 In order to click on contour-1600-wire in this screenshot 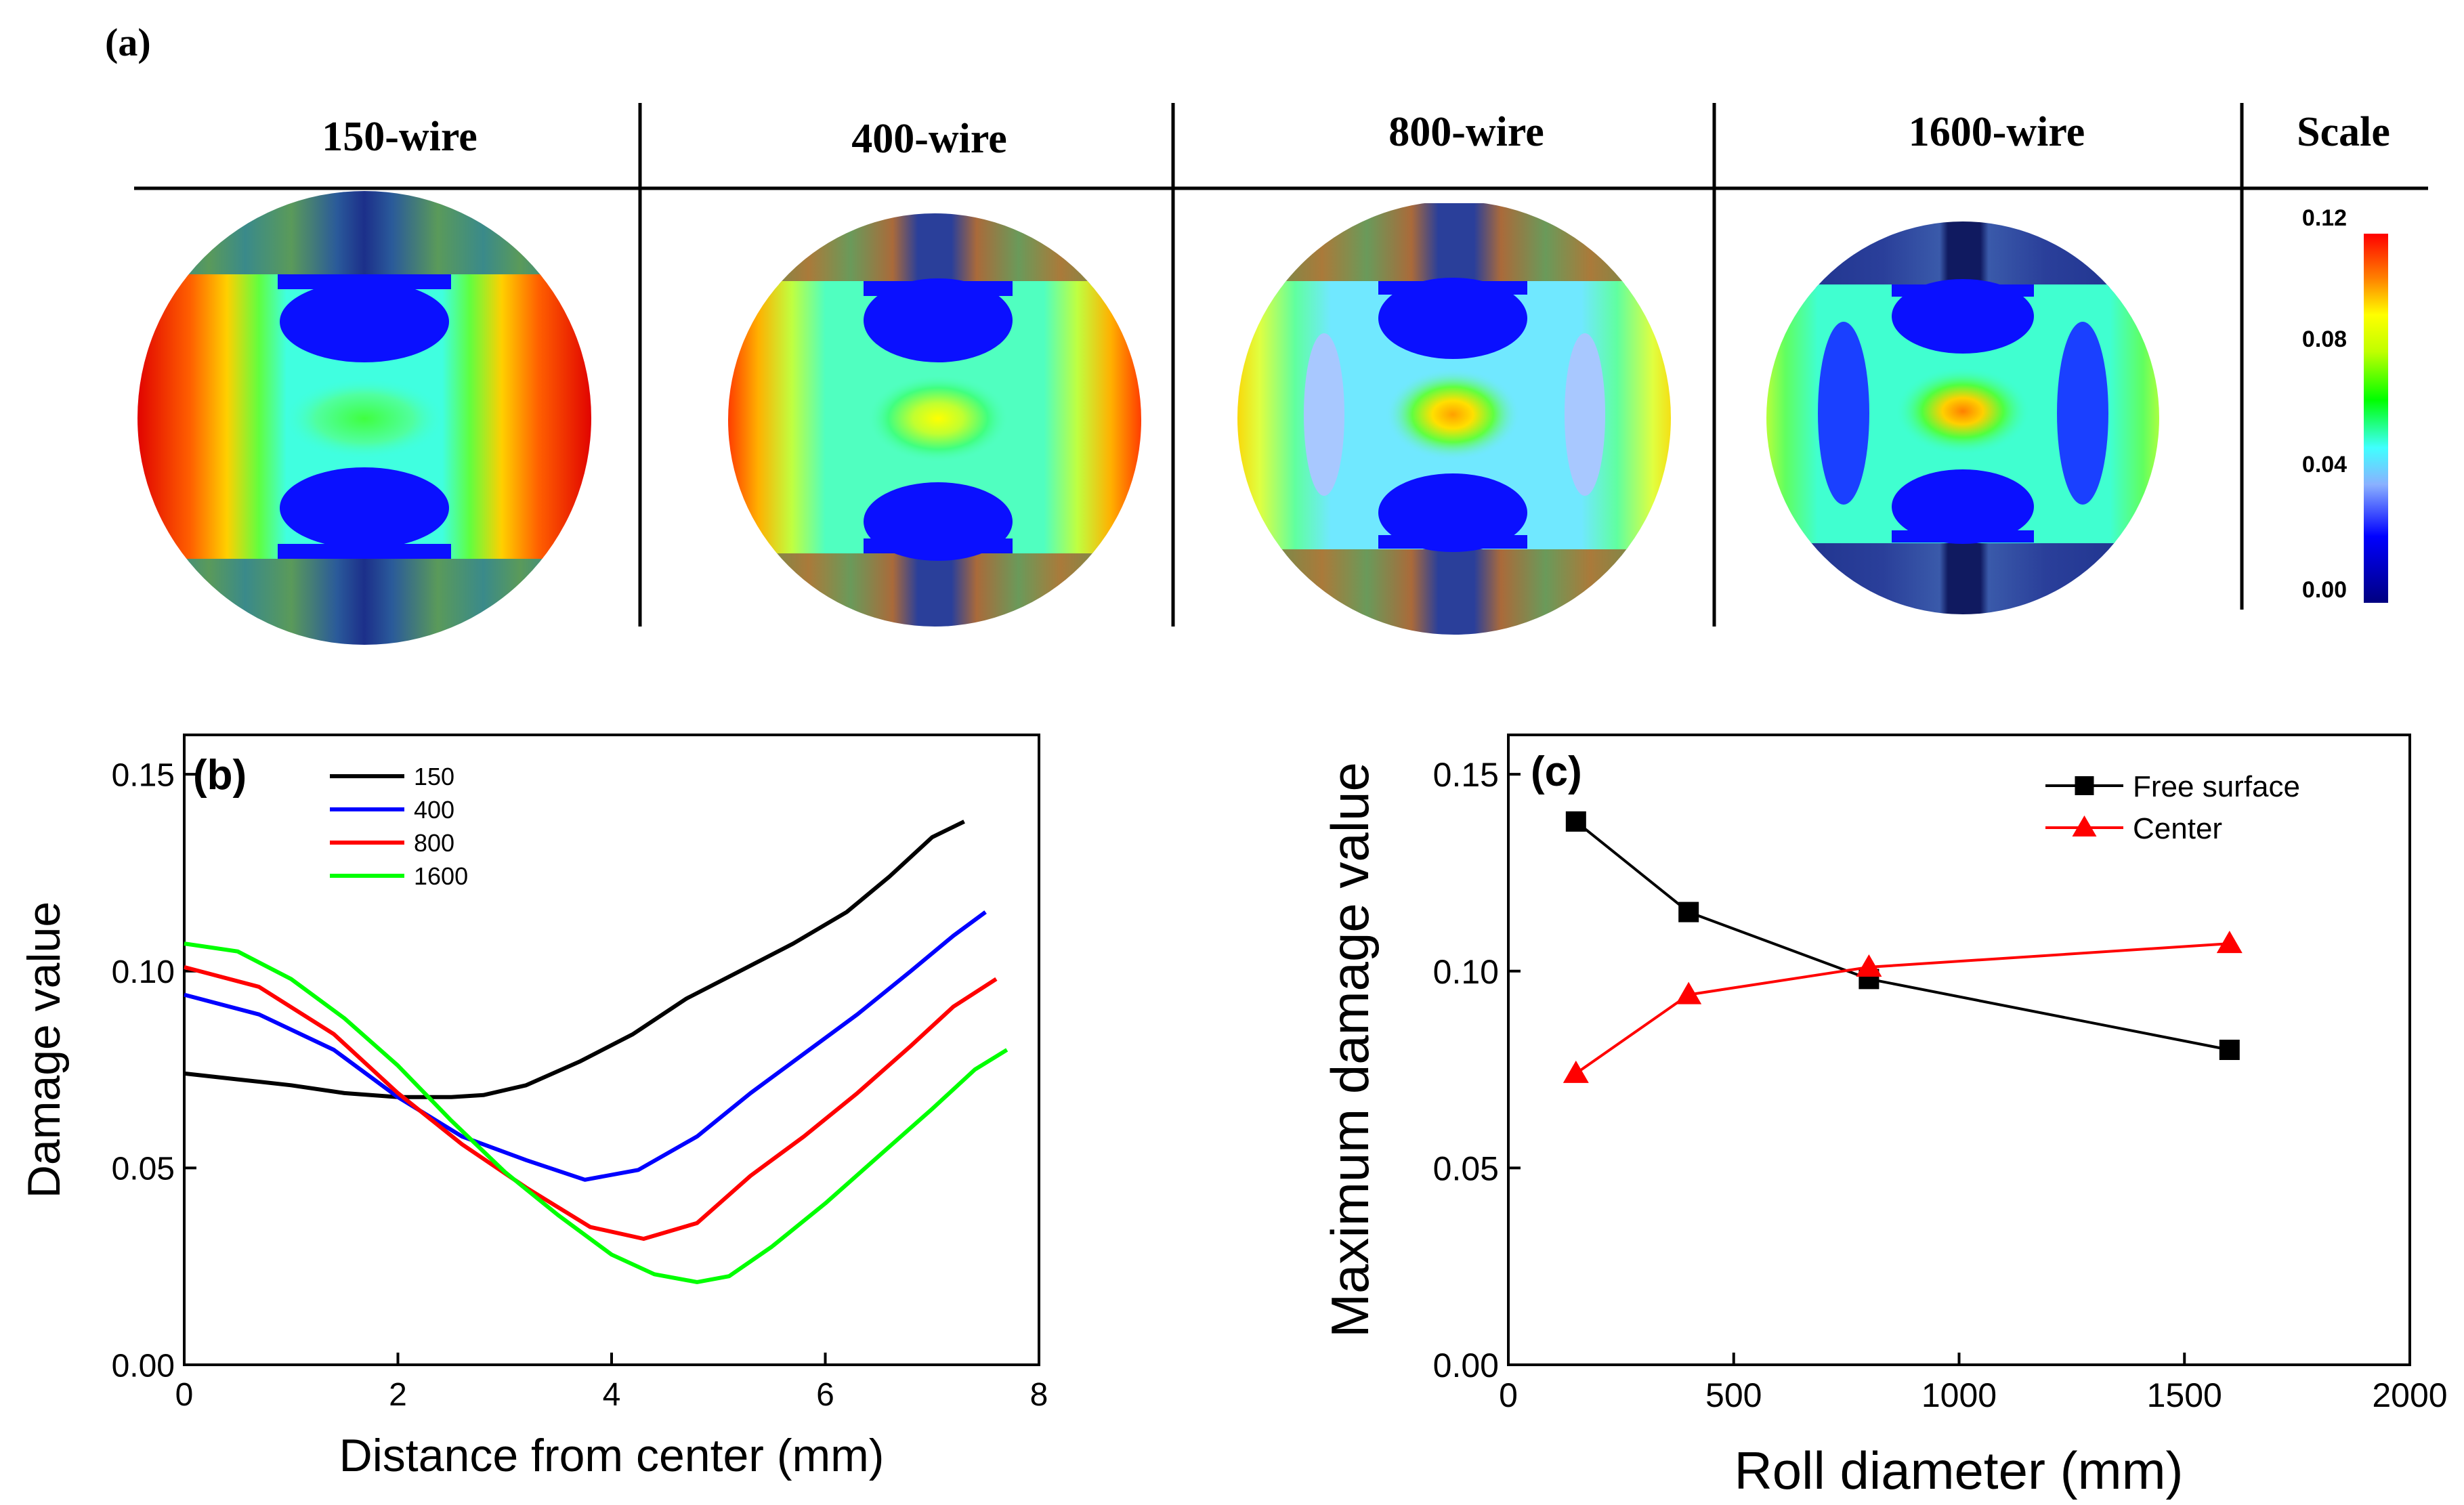, I will do `click(1962, 417)`.